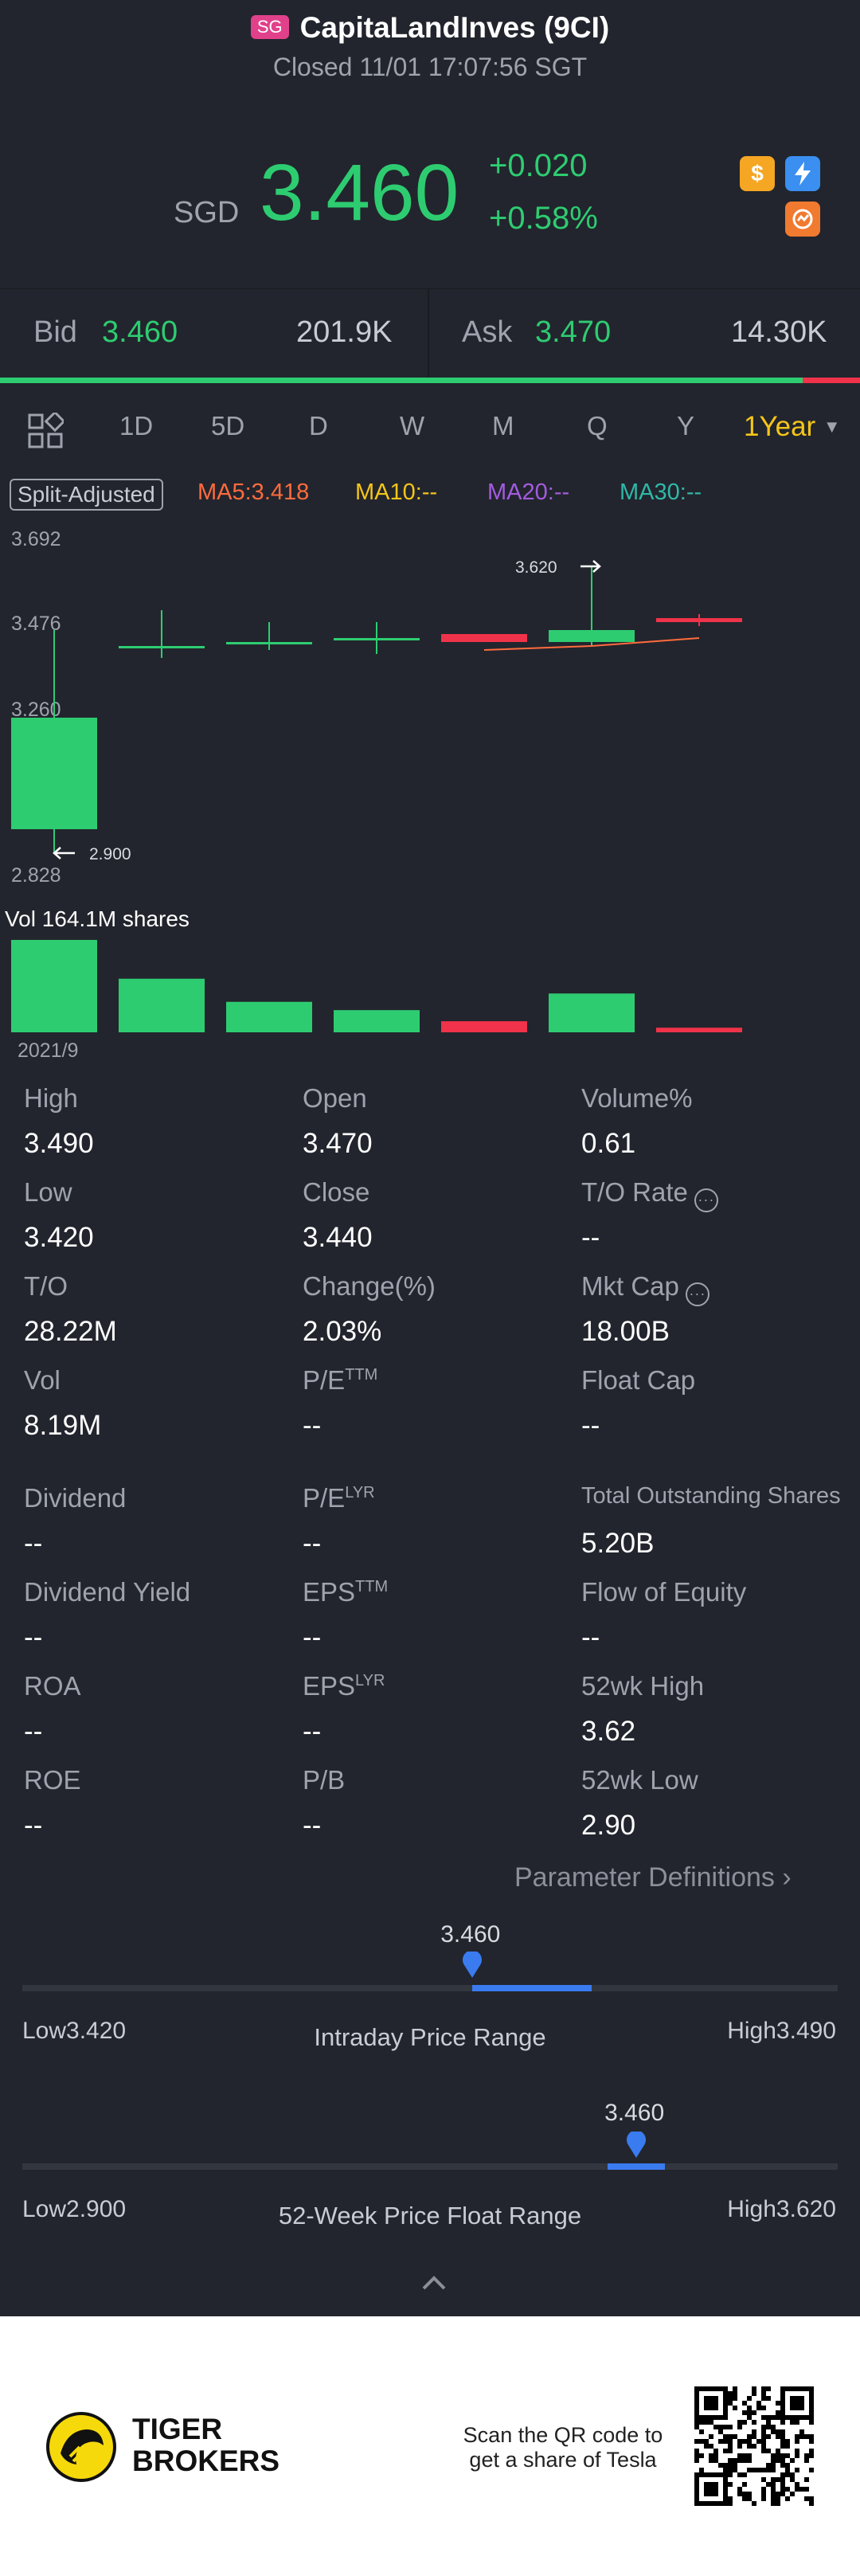 The width and height of the screenshot is (860, 2576). Describe the element at coordinates (532, 1988) in the screenshot. I see `intraday-range-fill` at that location.